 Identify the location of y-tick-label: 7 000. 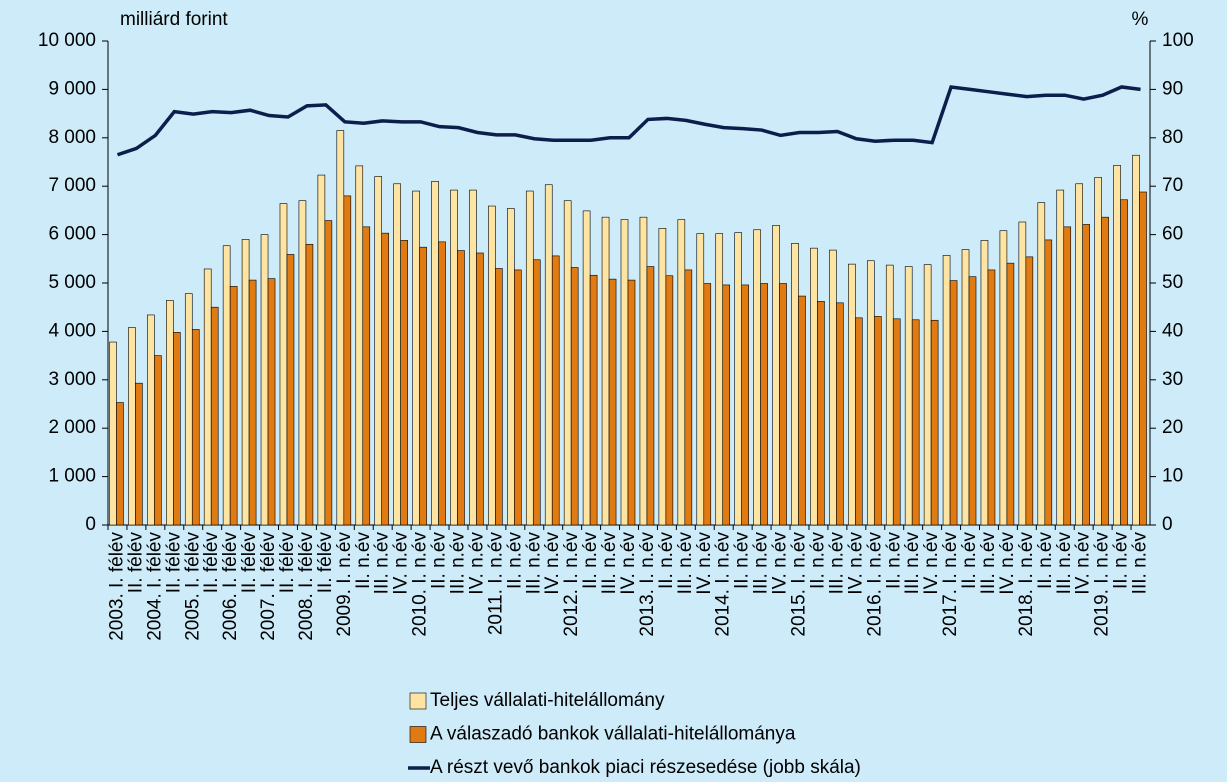
(72, 185).